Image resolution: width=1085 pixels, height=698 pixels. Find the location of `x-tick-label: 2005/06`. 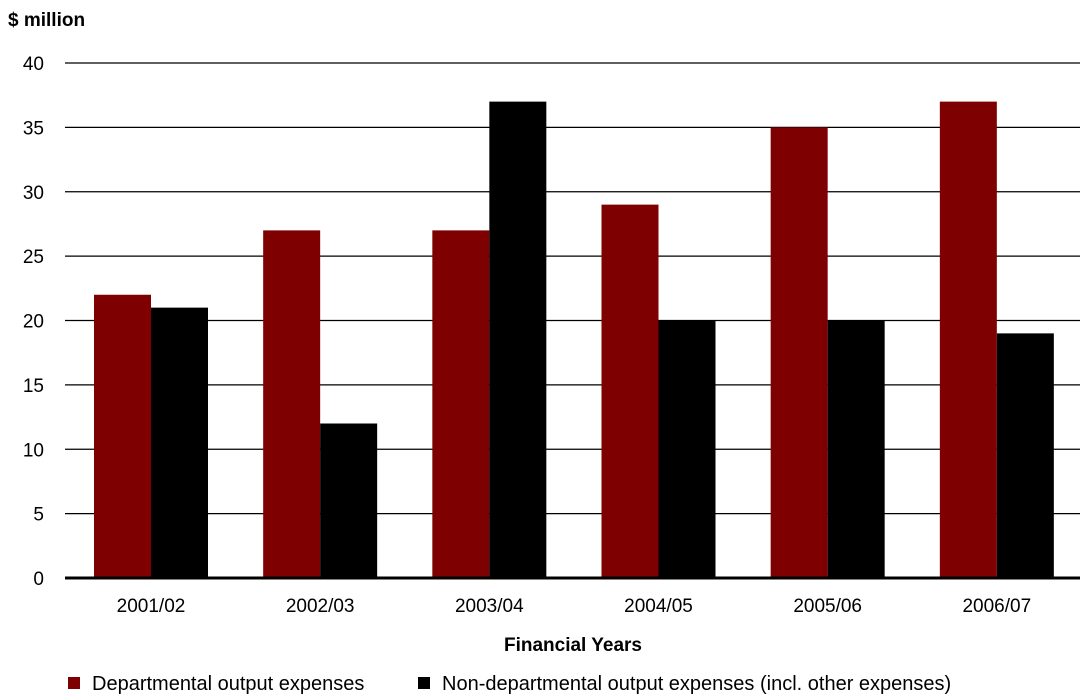

x-tick-label: 2005/06 is located at coordinates (827, 606).